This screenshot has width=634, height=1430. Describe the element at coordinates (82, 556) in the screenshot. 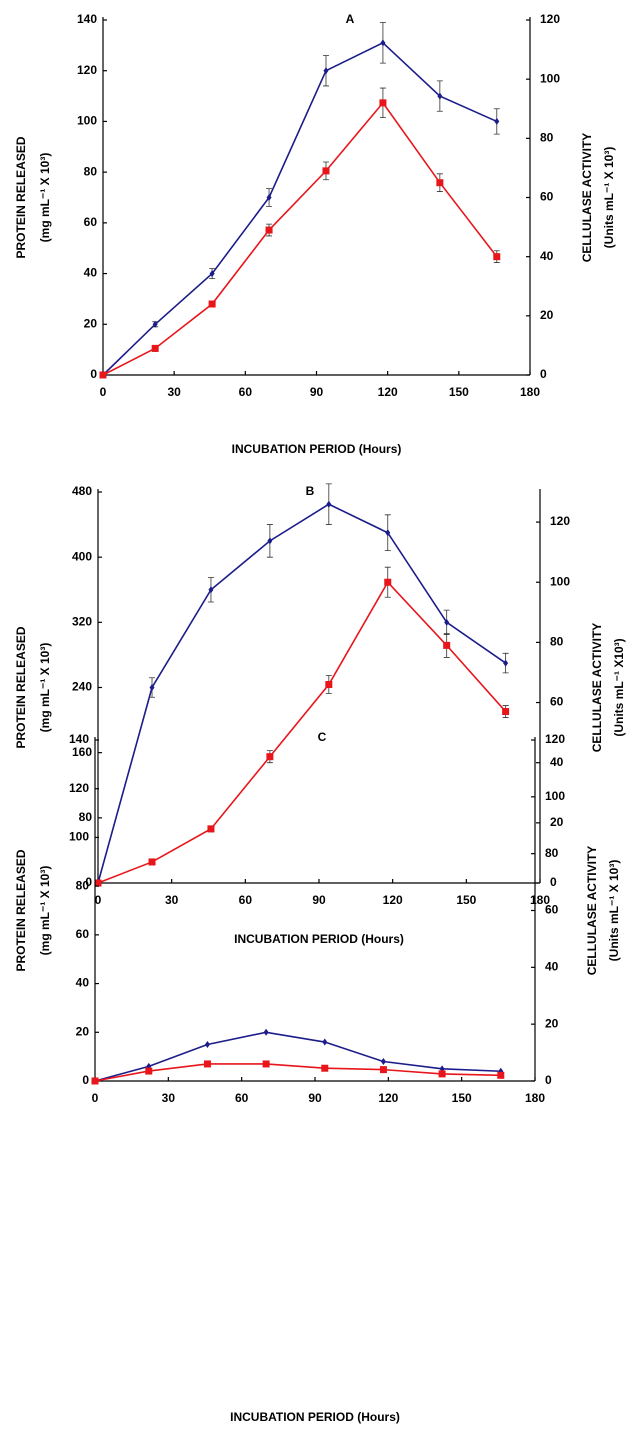

I see `y-tick-label: 400` at that location.